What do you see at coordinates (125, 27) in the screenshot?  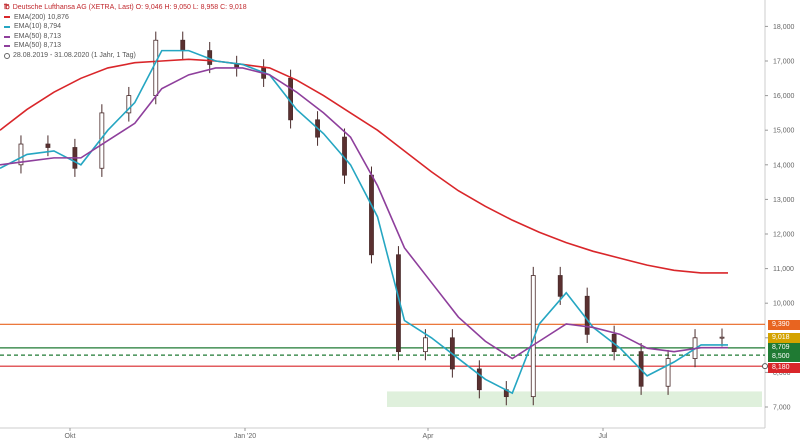 I see `legend-item-ema10: EMA(10) 8,794` at bounding box center [125, 27].